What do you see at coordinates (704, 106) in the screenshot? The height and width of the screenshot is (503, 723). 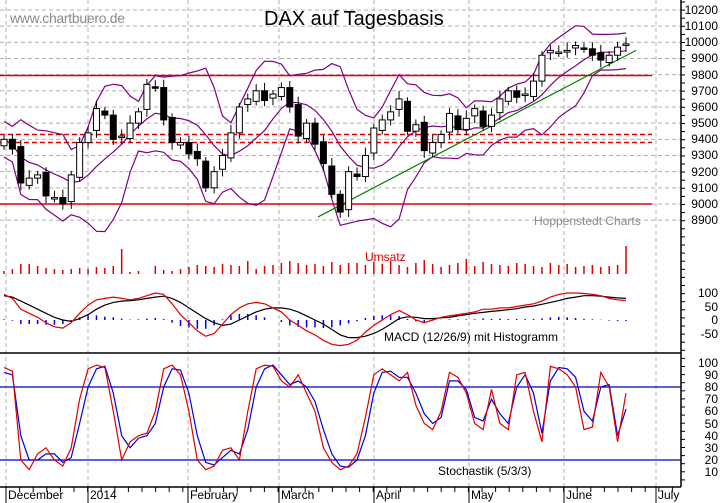 I see `price-tick-label: 9600` at bounding box center [704, 106].